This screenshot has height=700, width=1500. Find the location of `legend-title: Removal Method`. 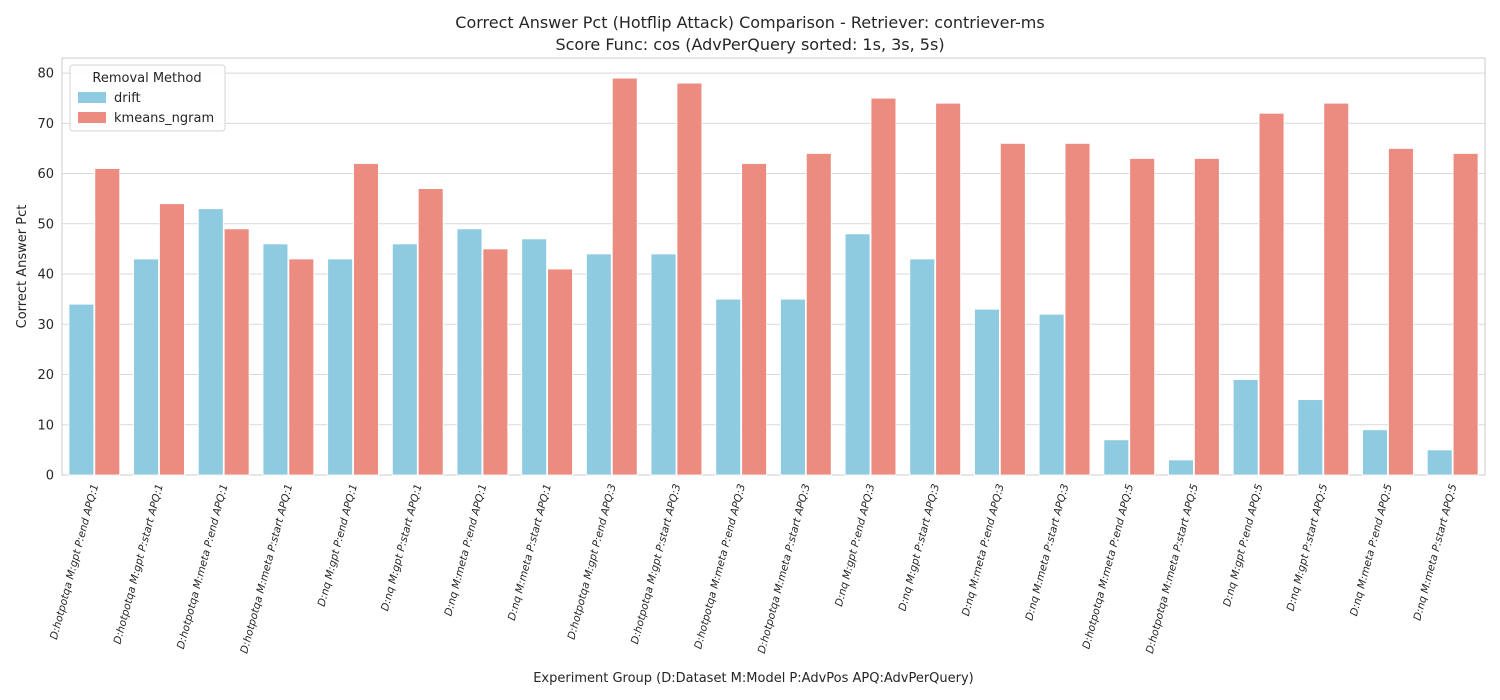

legend-title: Removal Method is located at coordinates (146, 78).